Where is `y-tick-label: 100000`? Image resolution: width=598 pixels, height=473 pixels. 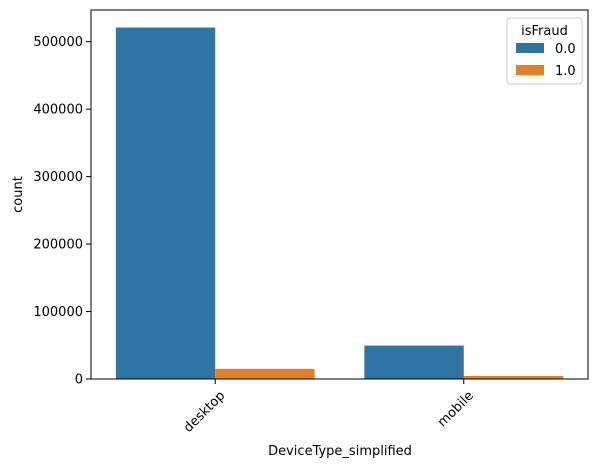 y-tick-label: 100000 is located at coordinates (58, 312).